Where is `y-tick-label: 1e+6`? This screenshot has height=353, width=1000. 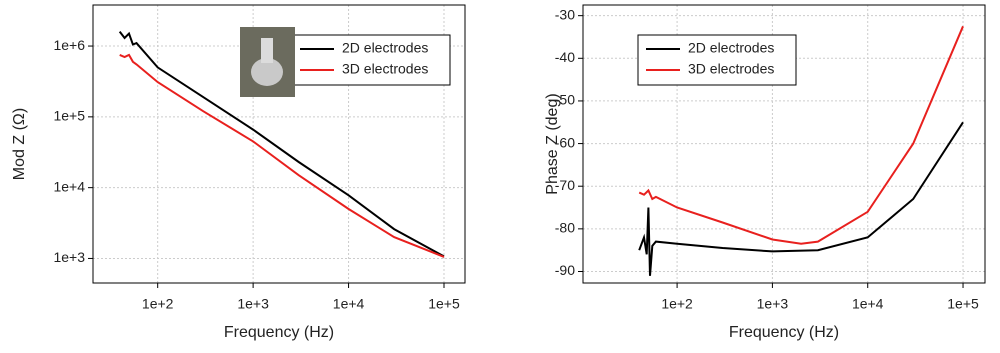
y-tick-label: 1e+6 is located at coordinates (69, 45).